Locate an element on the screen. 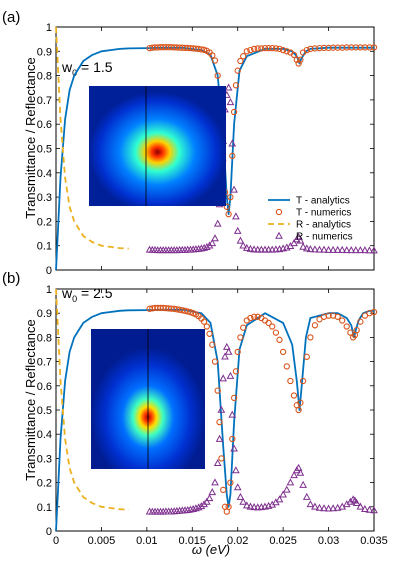  panel-b-y-axis-label: Transmittance / Reflectance is located at coordinates (30, 399).